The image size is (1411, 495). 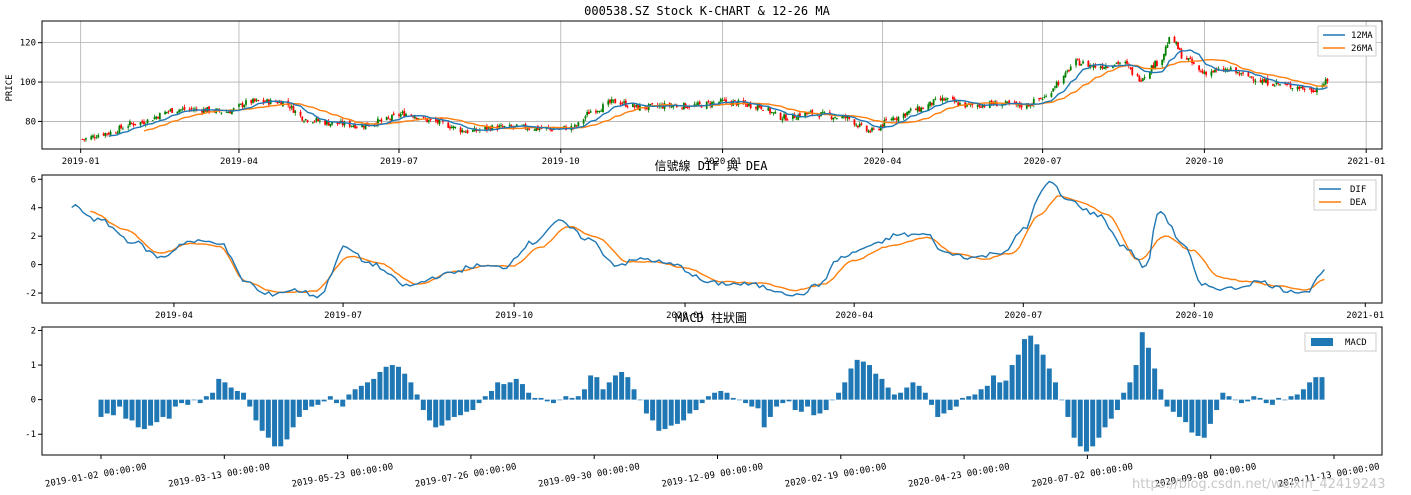 I want to click on kchart-y-axis: 80 100 120, so click(x=31, y=83).